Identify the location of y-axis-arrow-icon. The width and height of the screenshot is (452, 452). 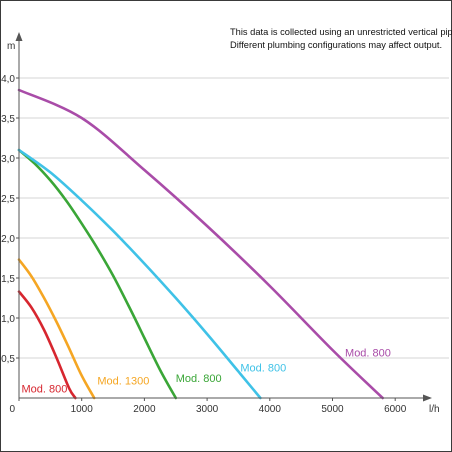
(19, 36).